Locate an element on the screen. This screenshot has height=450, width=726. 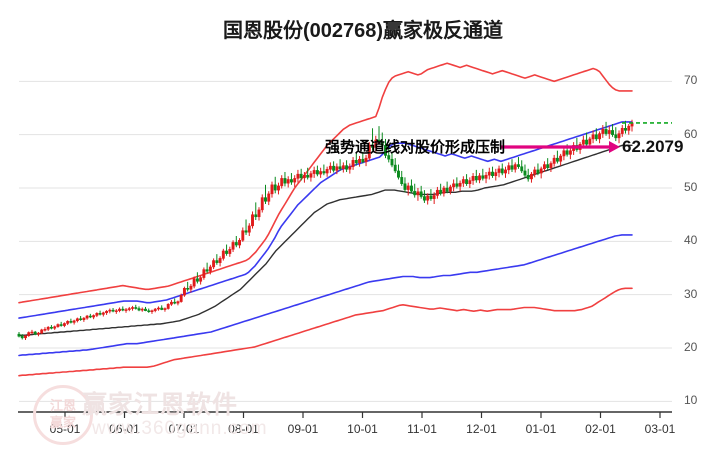
watermark-stamp: 江恩 赢家 is located at coordinates (63, 415).